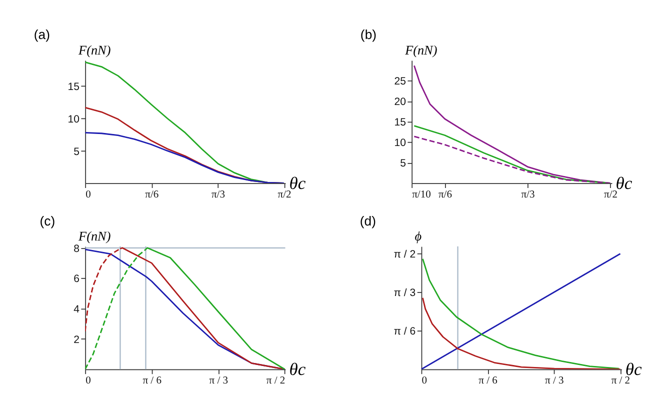 The width and height of the screenshot is (646, 404). Describe the element at coordinates (400, 102) in the screenshot. I see `y-tick-label: 20` at that location.